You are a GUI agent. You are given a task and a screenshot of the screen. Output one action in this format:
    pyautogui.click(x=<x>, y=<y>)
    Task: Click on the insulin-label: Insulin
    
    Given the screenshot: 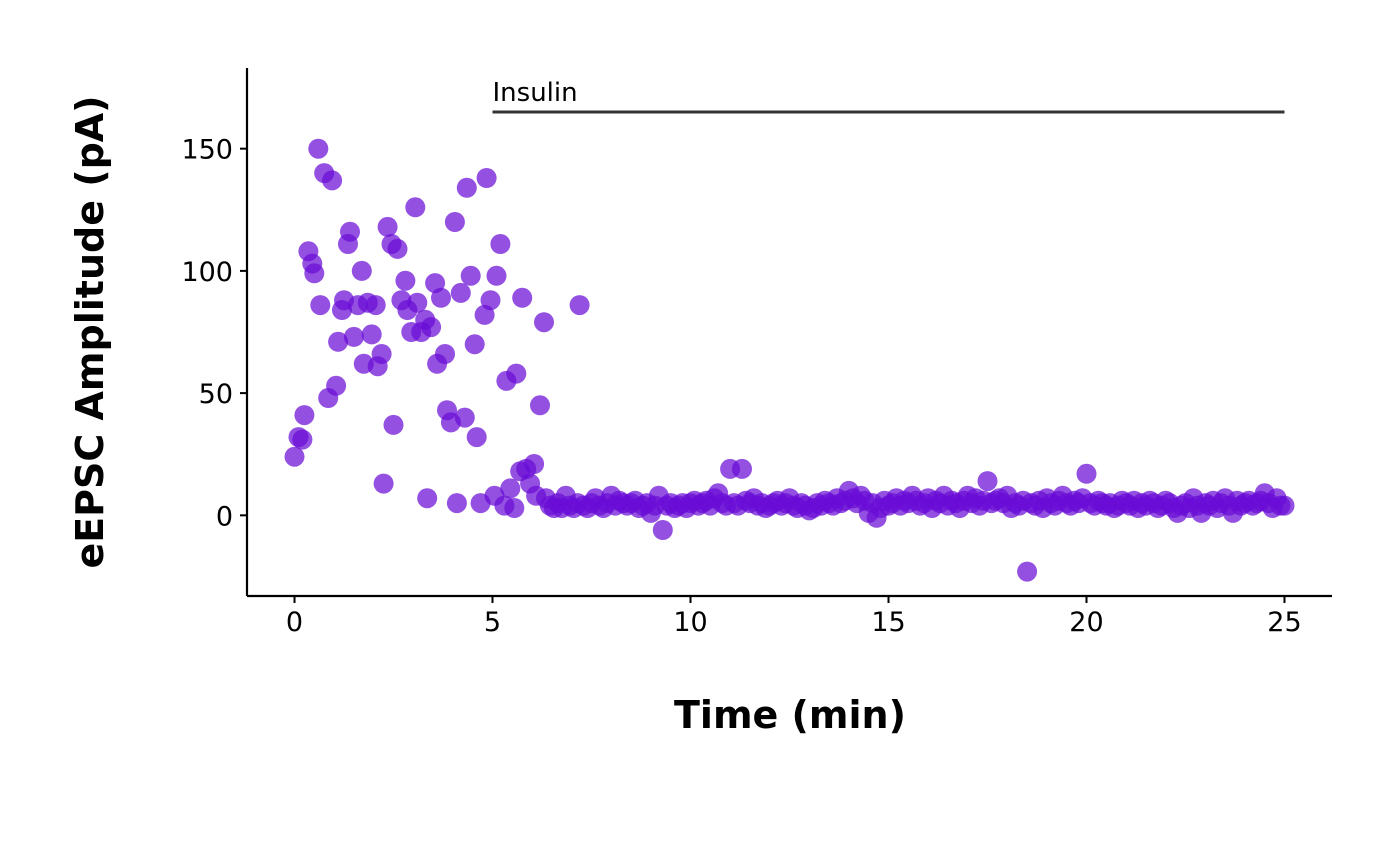 What is the action you would take?
    pyautogui.click(x=535, y=93)
    